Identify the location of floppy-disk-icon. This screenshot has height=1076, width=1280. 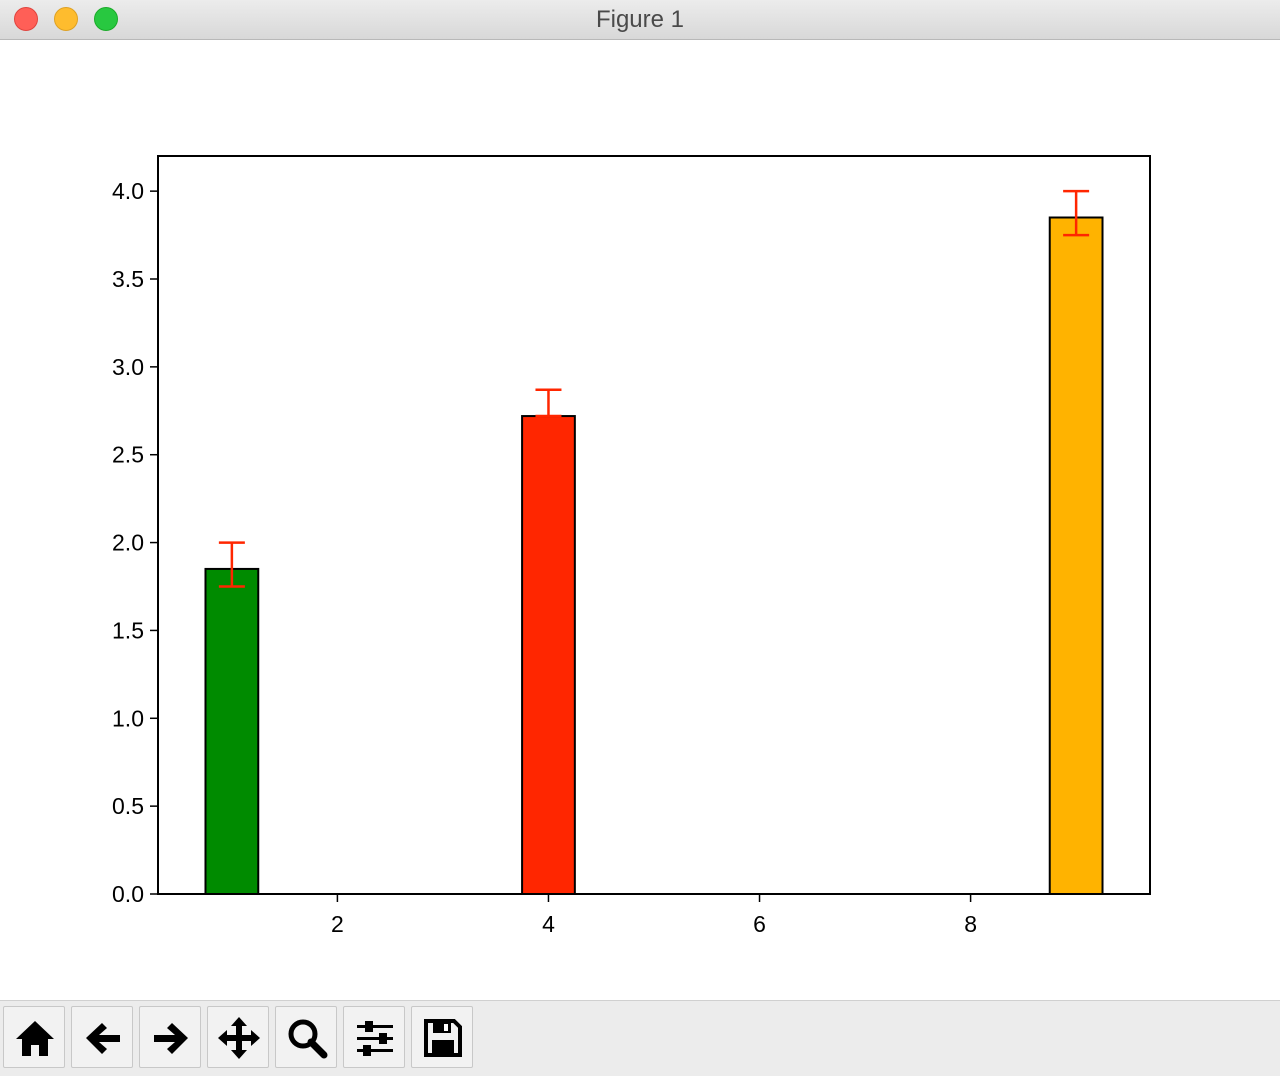
(443, 1038).